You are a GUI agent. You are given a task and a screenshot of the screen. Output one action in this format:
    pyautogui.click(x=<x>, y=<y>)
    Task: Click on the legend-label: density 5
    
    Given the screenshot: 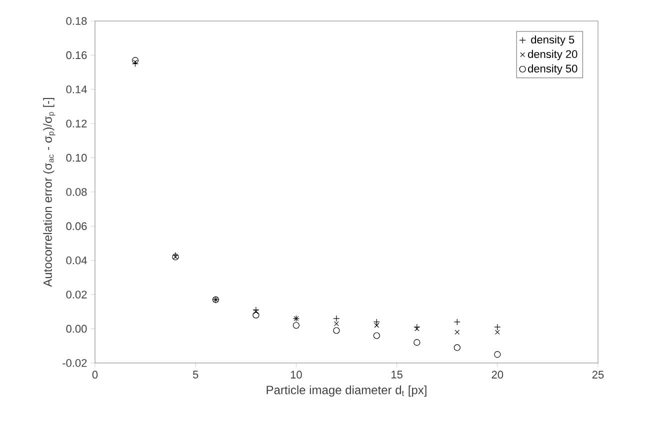 What is the action you would take?
    pyautogui.click(x=552, y=40)
    